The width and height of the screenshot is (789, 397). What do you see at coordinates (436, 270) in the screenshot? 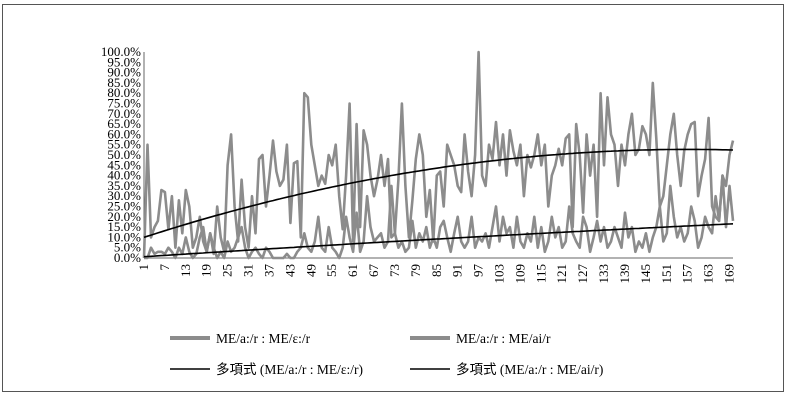
I see `x-tick-label: 85` at bounding box center [436, 270].